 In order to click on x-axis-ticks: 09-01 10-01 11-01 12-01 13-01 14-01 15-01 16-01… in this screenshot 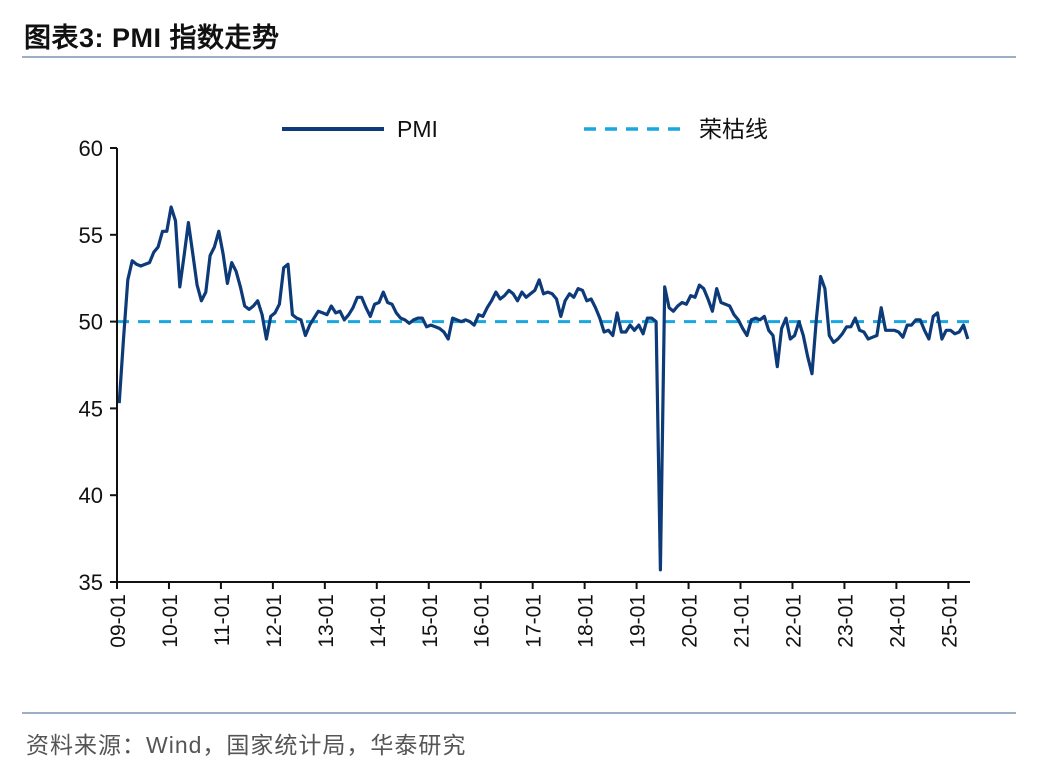, I will do `click(534, 615)`.